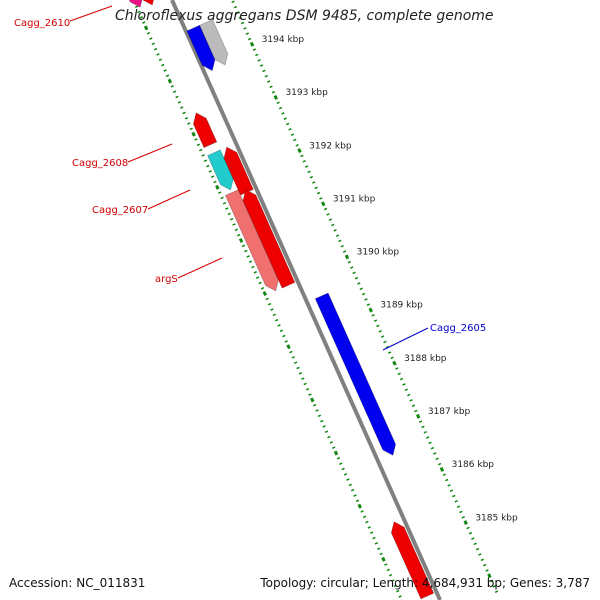 This screenshot has height=600, width=600. I want to click on gene-label: Cagg_2610, so click(42, 23).